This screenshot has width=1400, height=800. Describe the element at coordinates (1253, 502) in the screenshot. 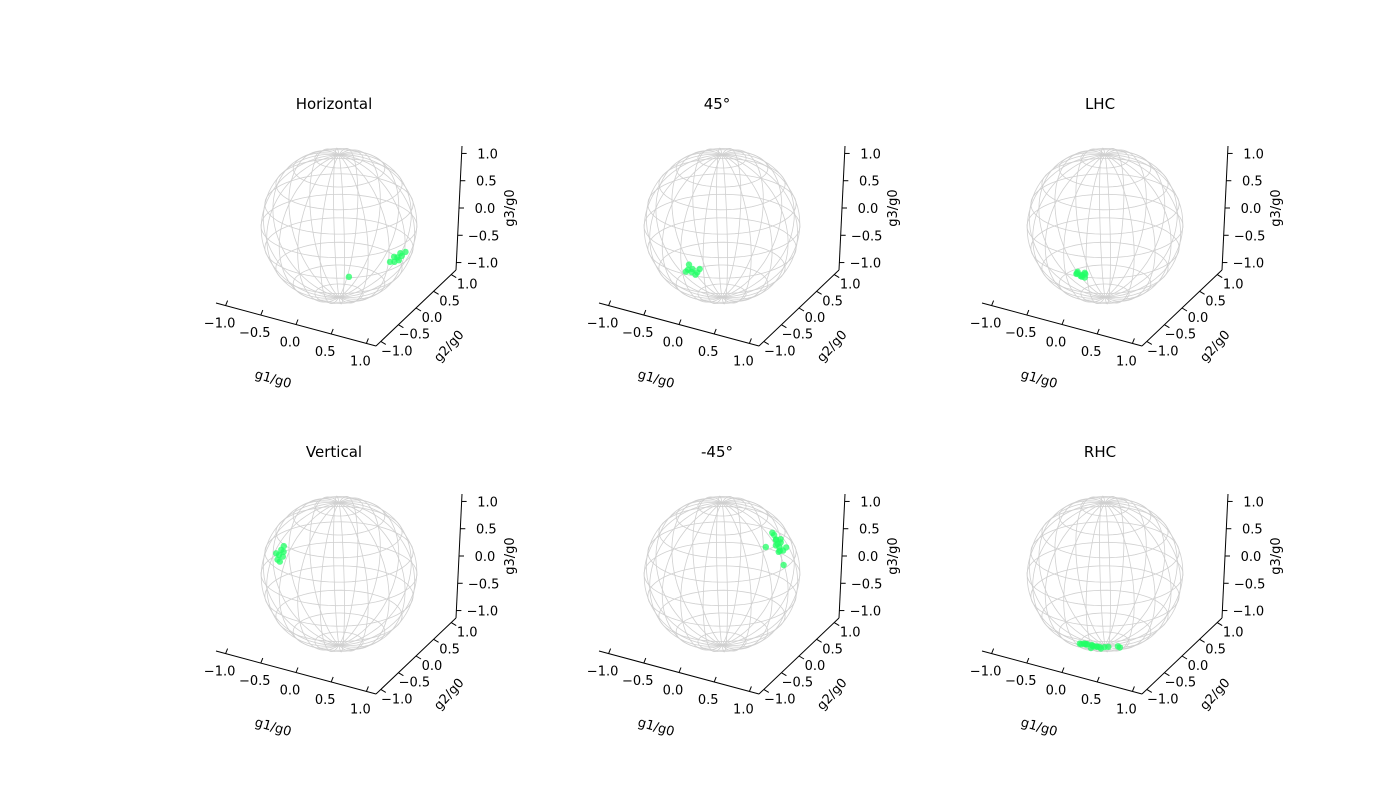

I see `z-tick-label: 1.0` at that location.